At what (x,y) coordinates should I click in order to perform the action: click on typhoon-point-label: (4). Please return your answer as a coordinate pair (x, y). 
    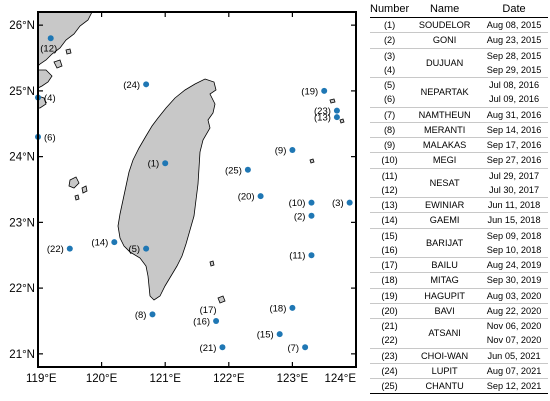
    Looking at the image, I should click on (50, 98).